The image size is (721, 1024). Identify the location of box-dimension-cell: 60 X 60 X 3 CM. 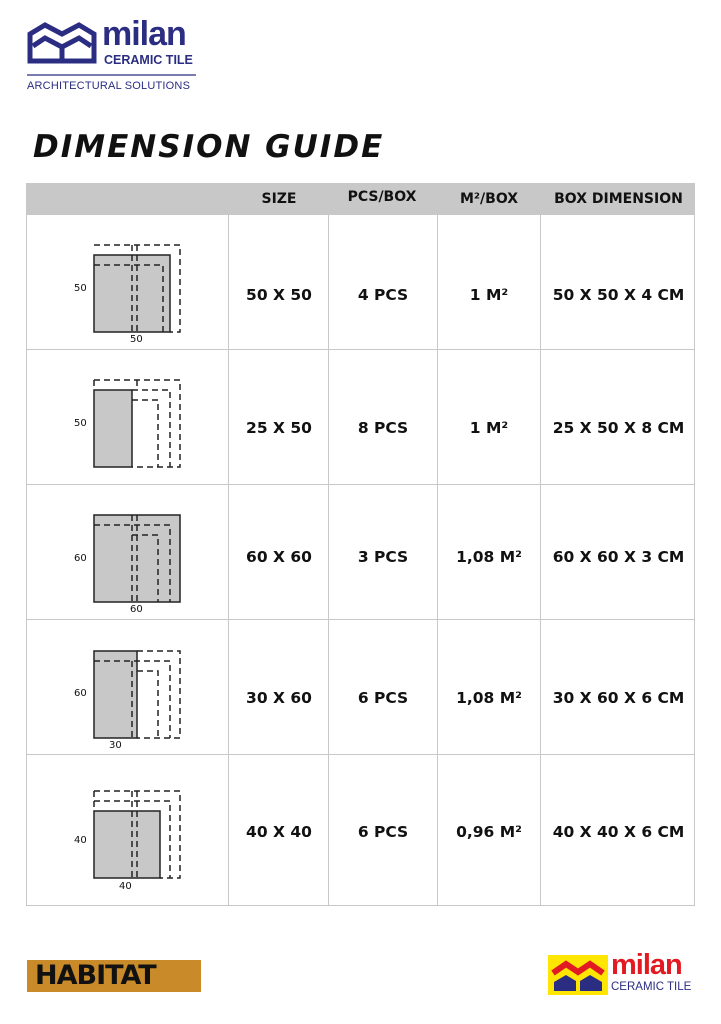
(618, 557).